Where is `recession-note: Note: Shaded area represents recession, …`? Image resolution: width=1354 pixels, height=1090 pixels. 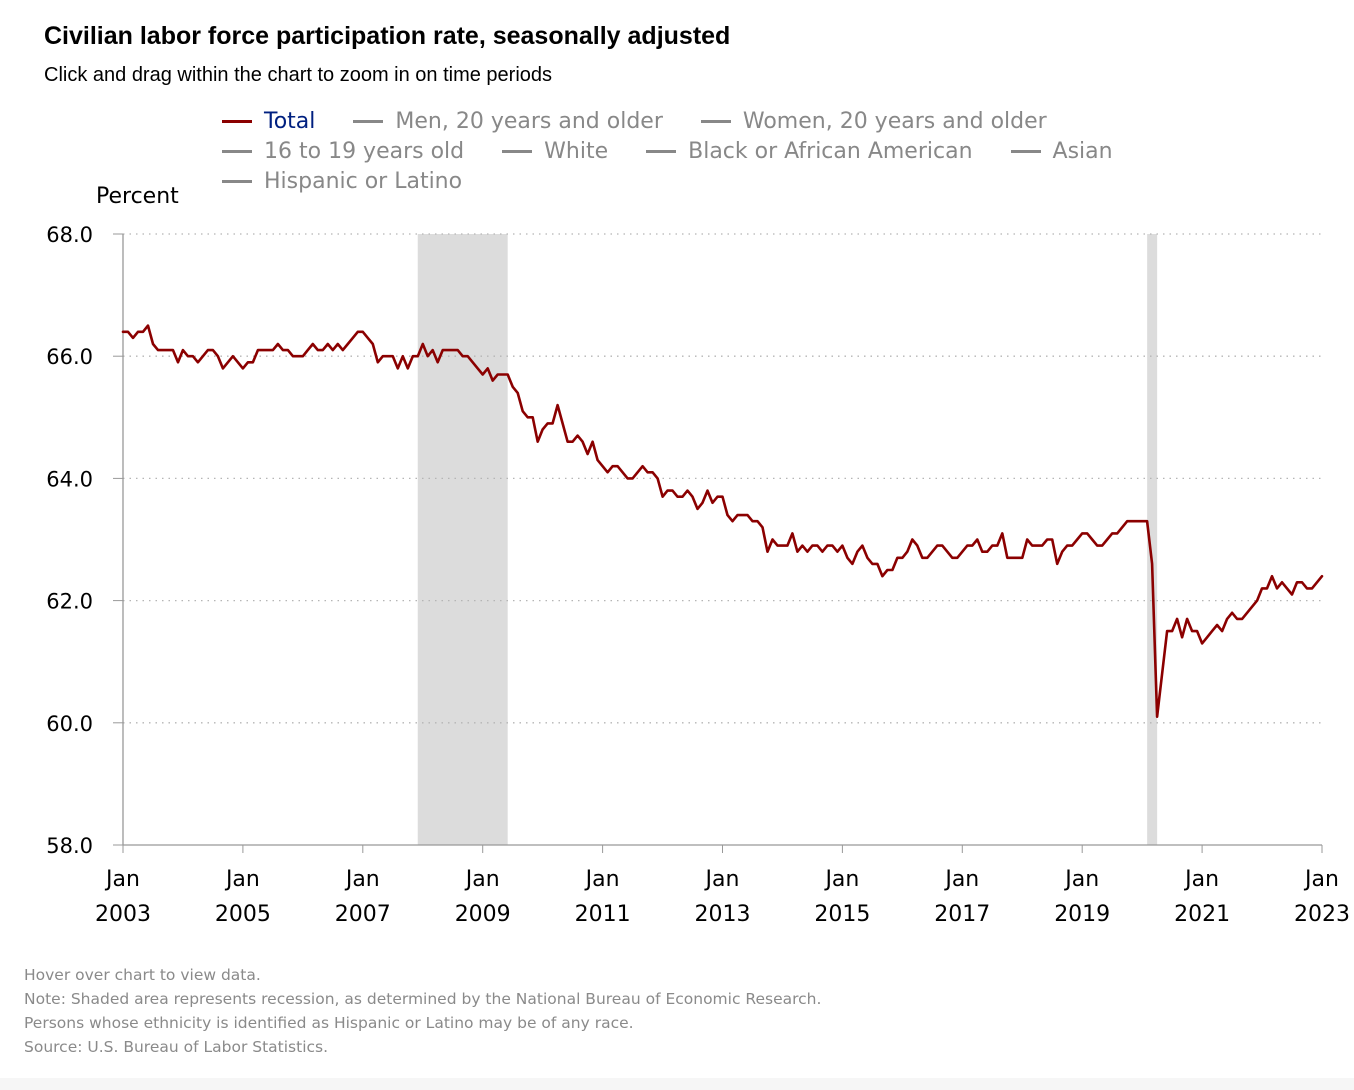 recession-note: Note: Shaded area represents recession, … is located at coordinates (423, 999).